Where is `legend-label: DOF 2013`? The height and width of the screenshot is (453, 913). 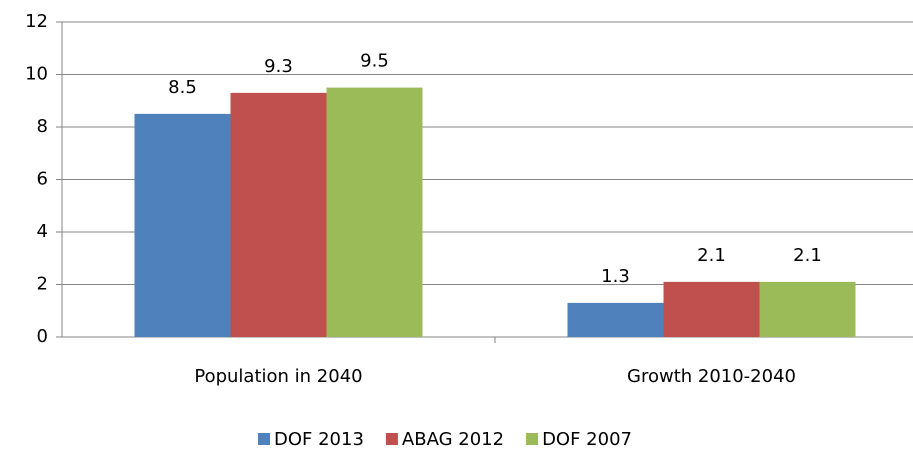 legend-label: DOF 2013 is located at coordinates (319, 439).